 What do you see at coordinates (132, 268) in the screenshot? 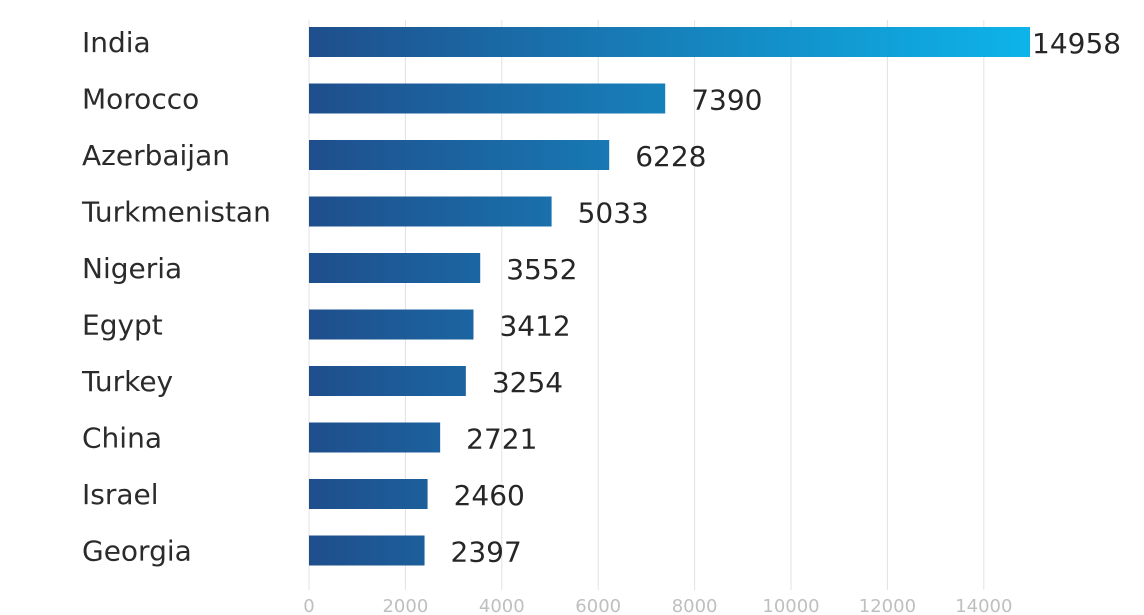
I see `category-label: Nigeria` at bounding box center [132, 268].